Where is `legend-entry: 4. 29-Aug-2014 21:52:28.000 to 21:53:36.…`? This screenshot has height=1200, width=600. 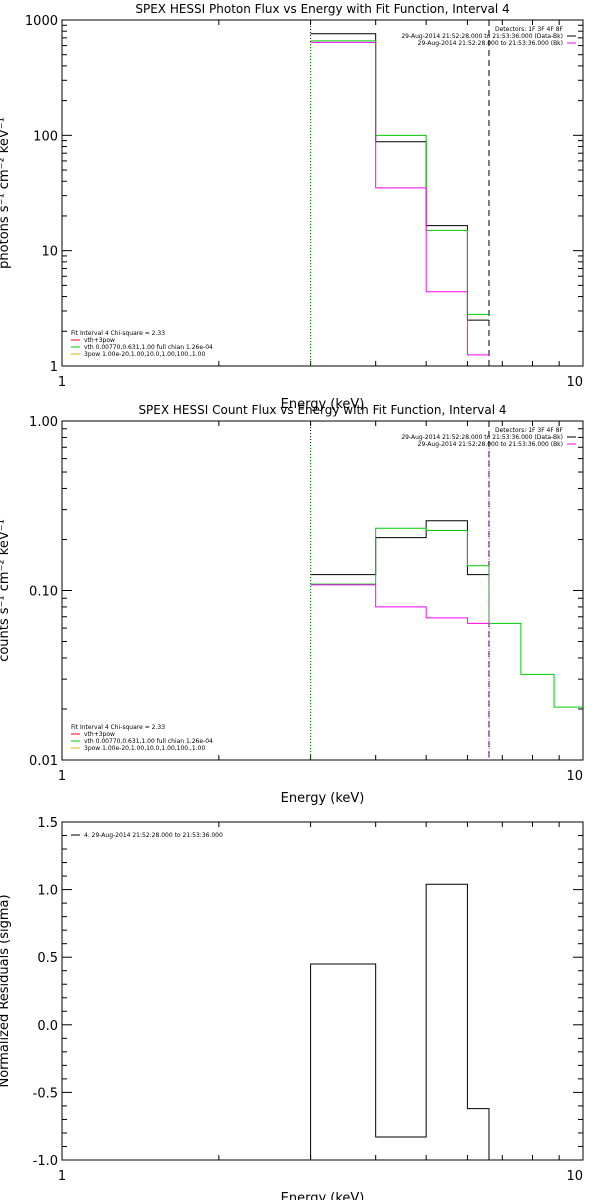 legend-entry: 4. 29-Aug-2014 21:52:28.000 to 21:53:36.… is located at coordinates (153, 835).